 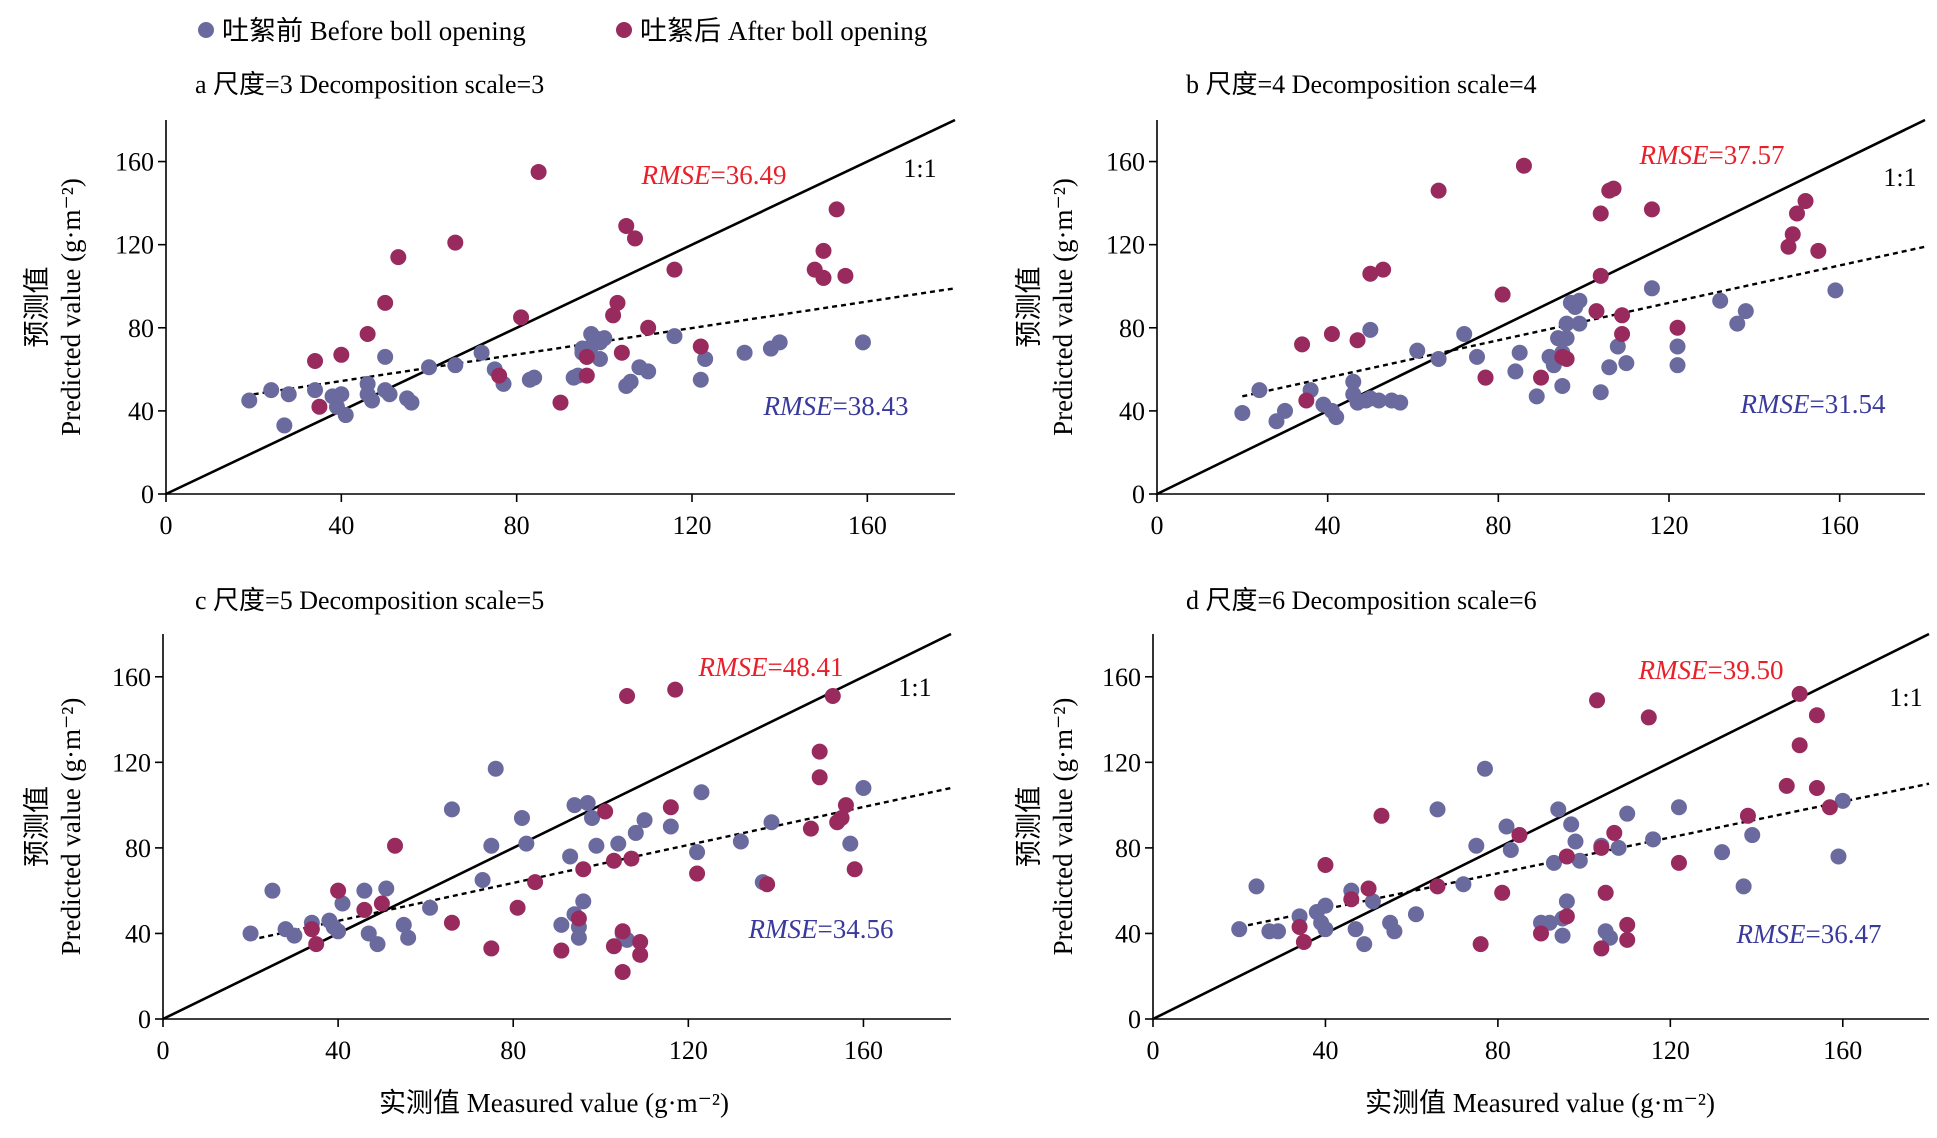 What do you see at coordinates (1361, 600) in the screenshot?
I see `panel-d-title: d 尺度=6 Decomposition scale=6` at bounding box center [1361, 600].